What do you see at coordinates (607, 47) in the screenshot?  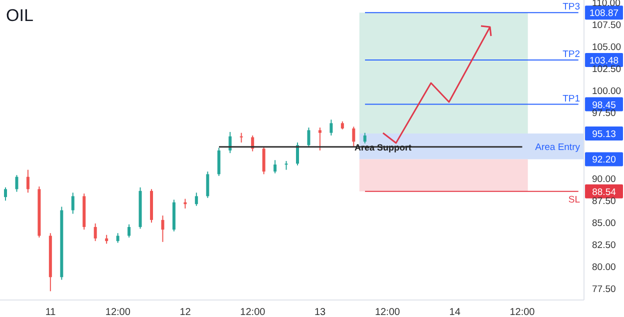 I see `y-tick-label: 105.00` at bounding box center [607, 47].